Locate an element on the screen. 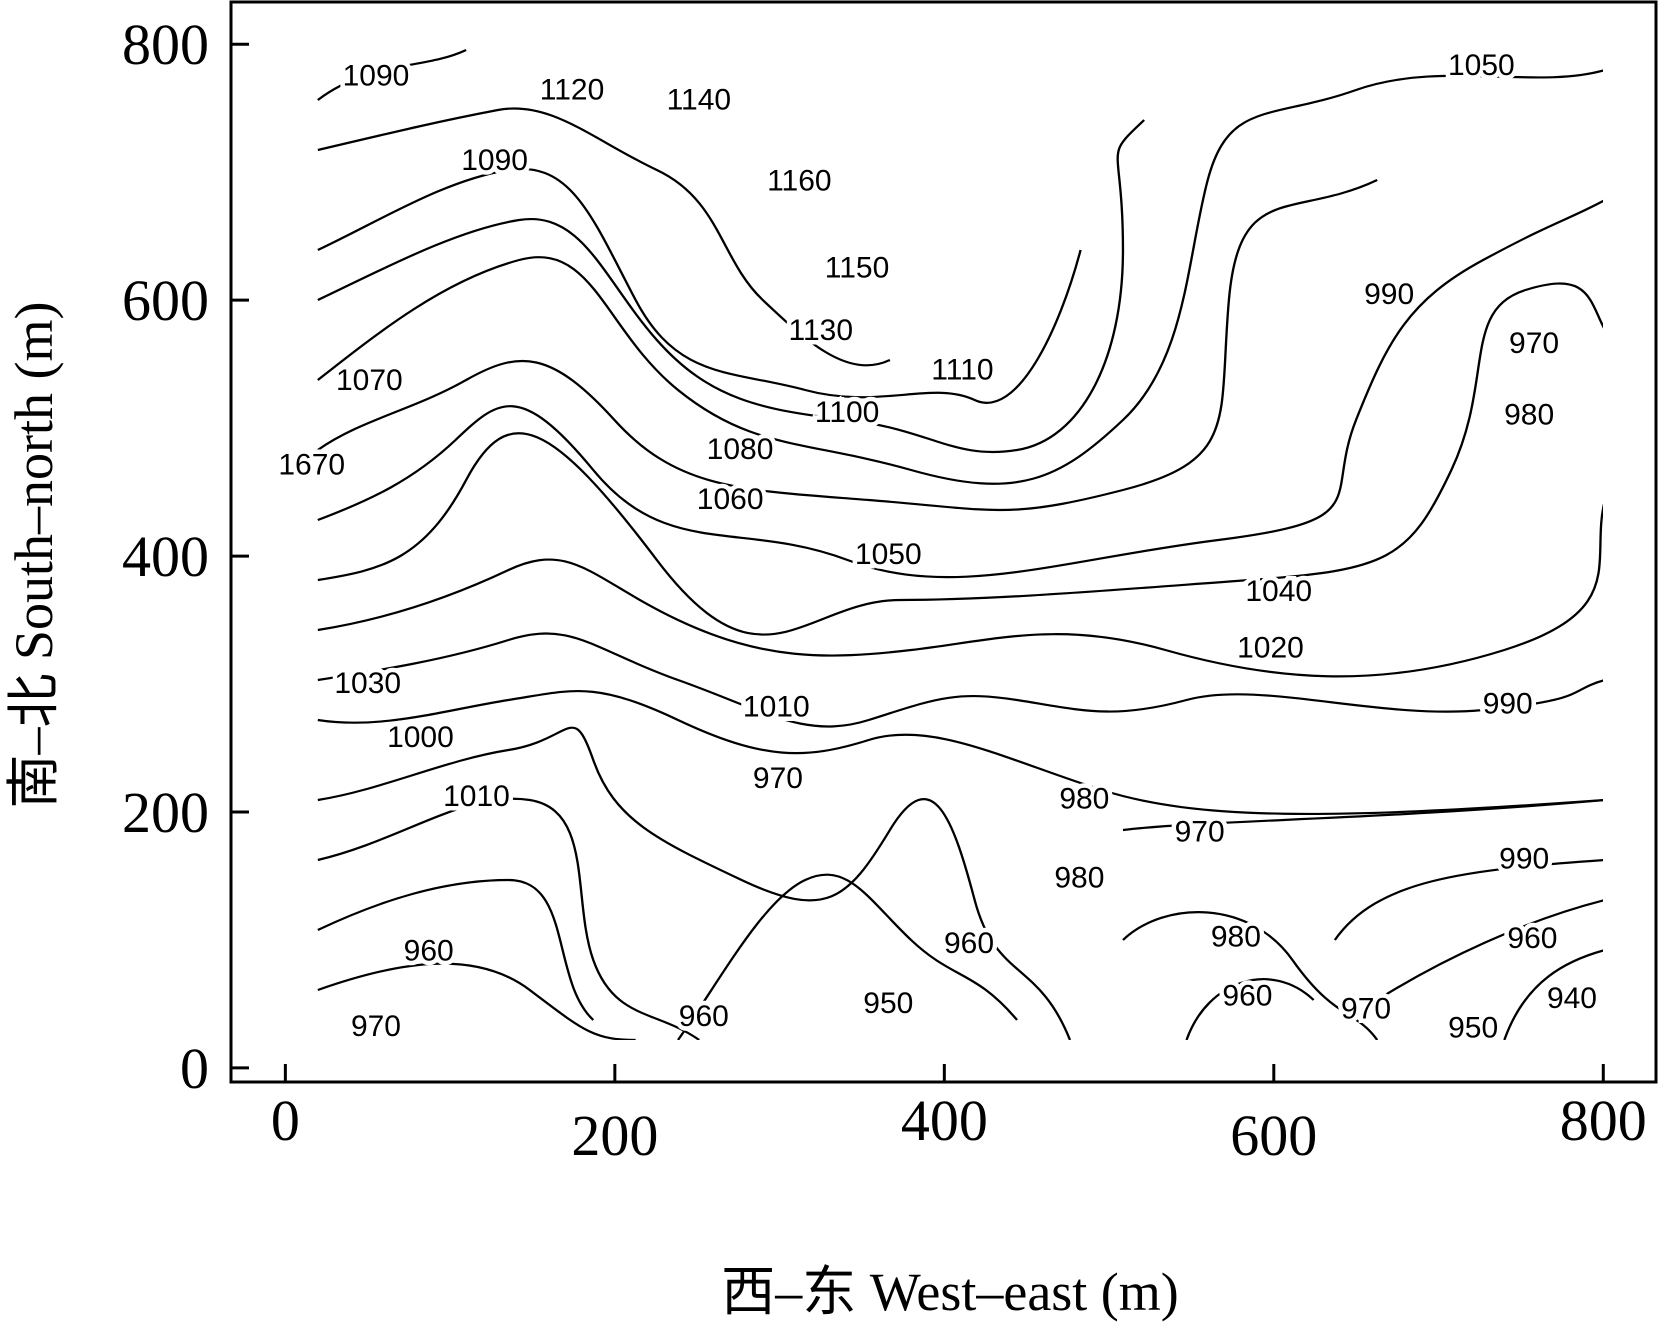  contour-label: 1040 is located at coordinates (1278, 591).